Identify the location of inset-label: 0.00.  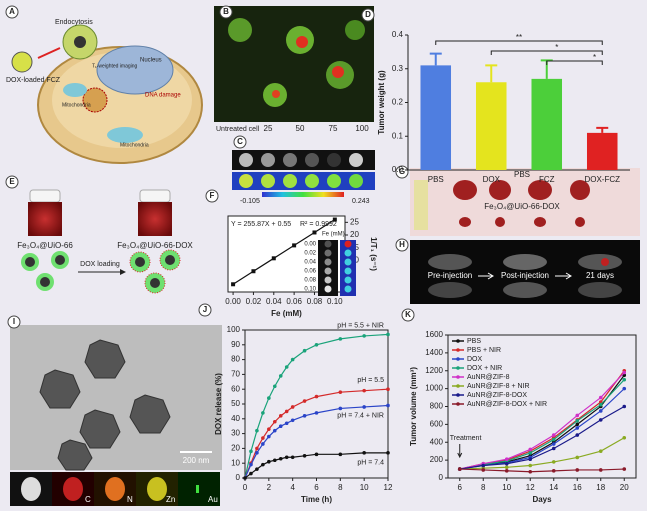
(310, 245).